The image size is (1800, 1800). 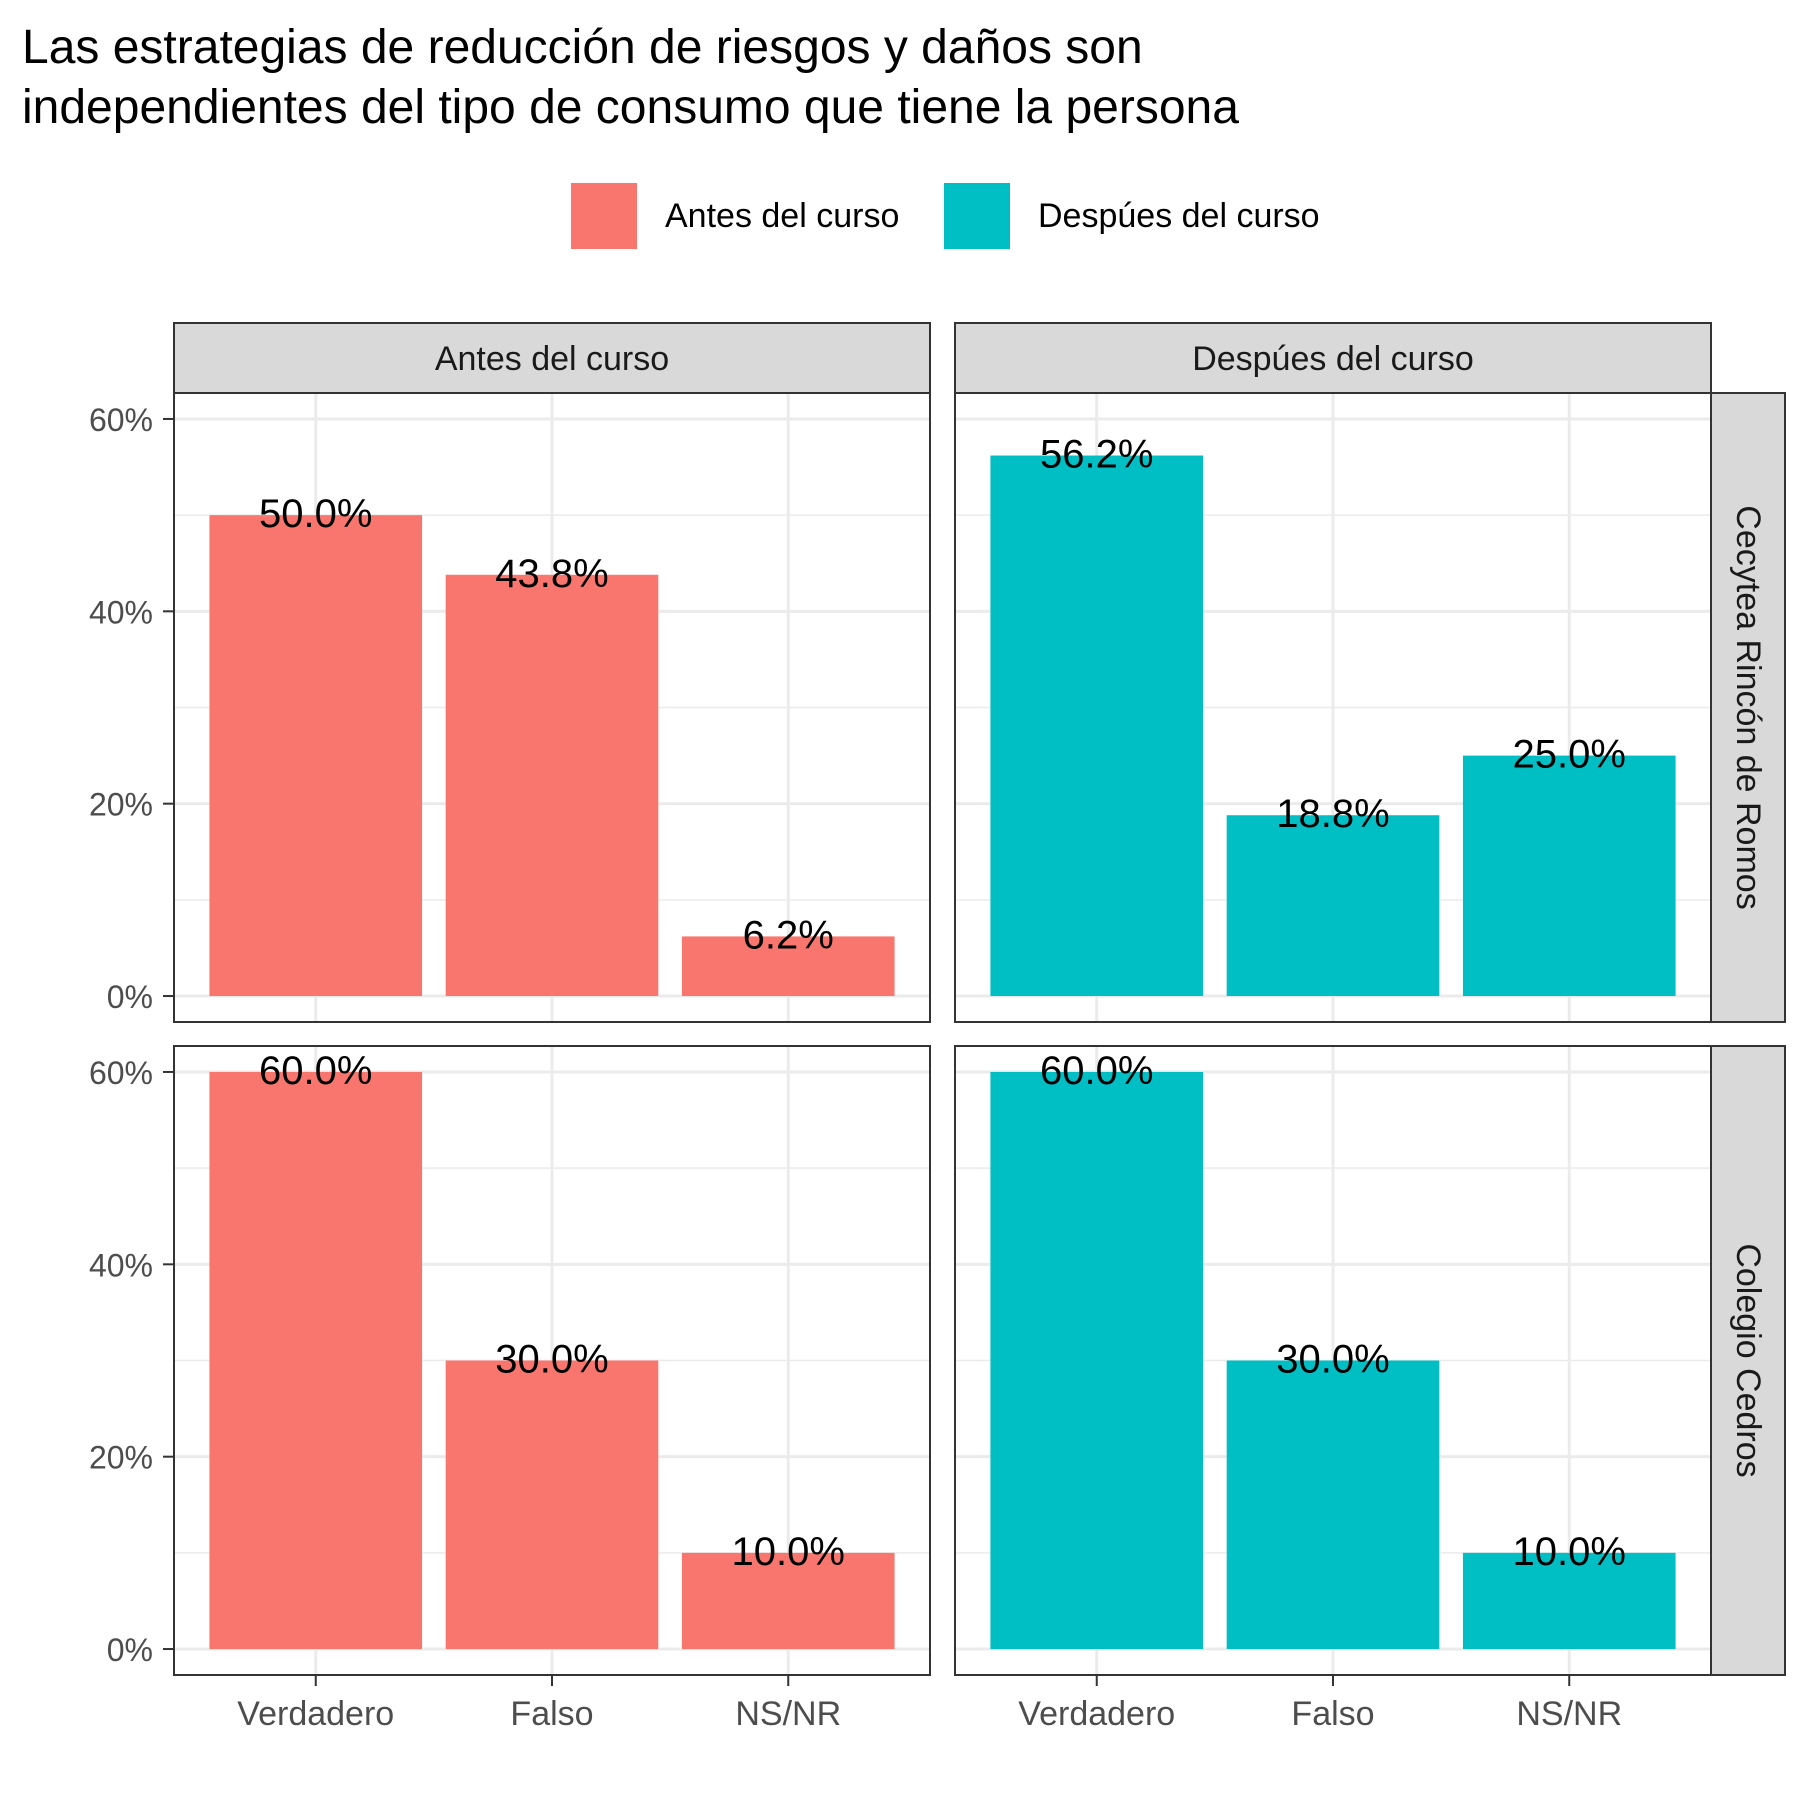 I want to click on data-label: 6.2%, so click(x=788, y=935).